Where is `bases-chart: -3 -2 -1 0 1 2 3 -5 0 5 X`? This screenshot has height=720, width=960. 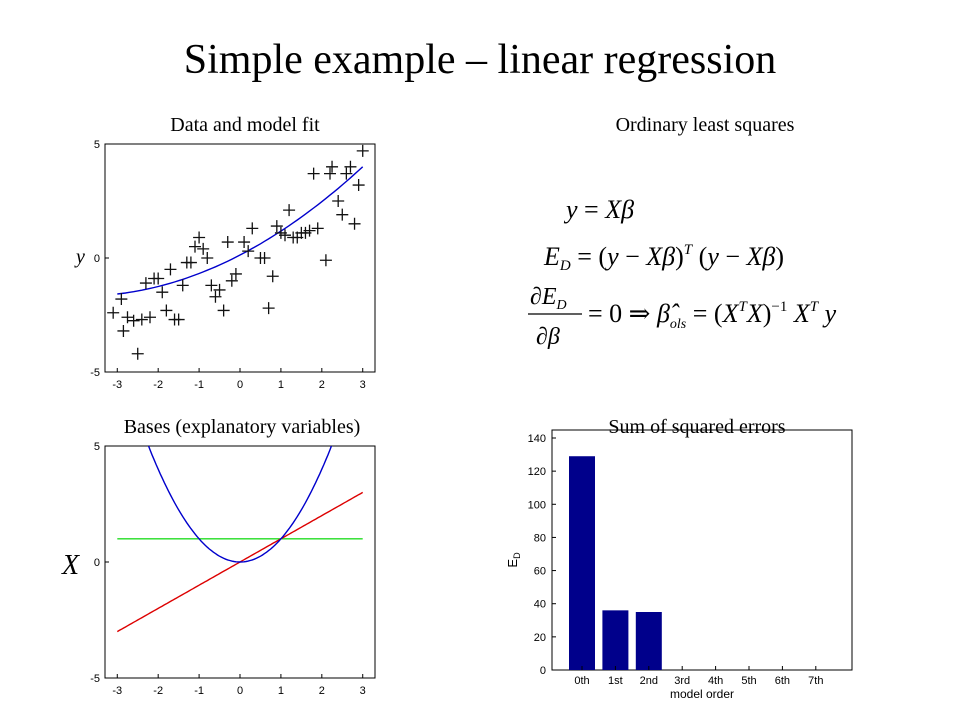
bases-chart: -3 -2 -1 0 1 2 3 -5 0 5 X is located at coordinates (218, 569).